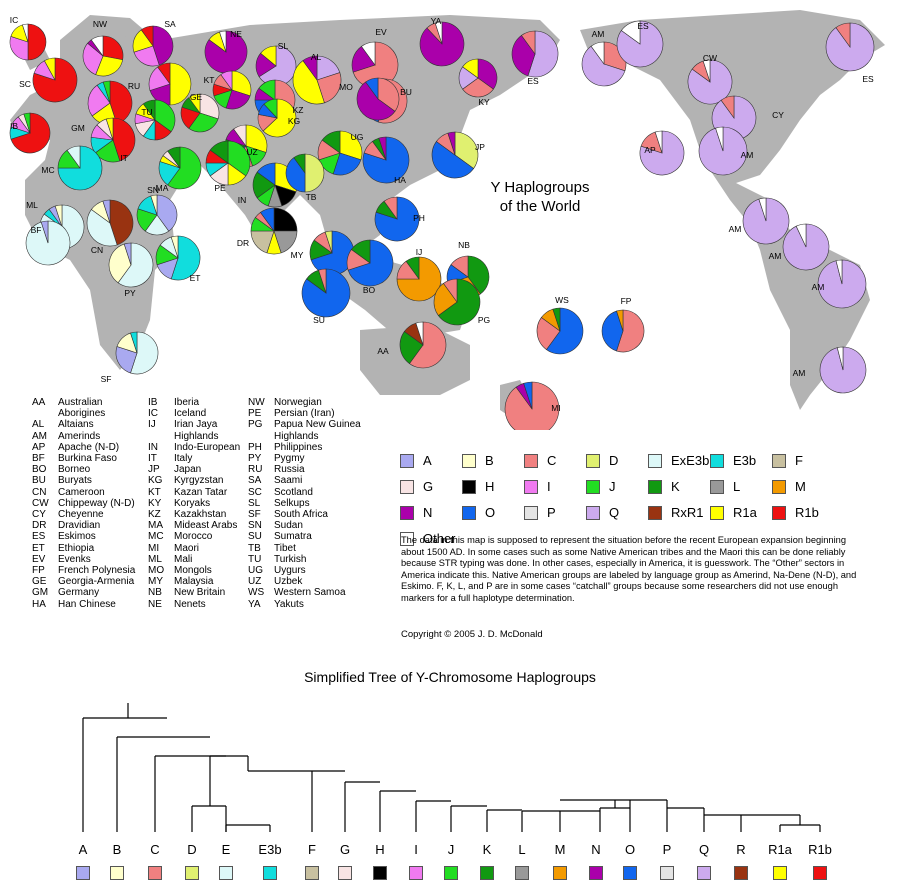 The height and width of the screenshot is (894, 900). Describe the element at coordinates (80, 402) in the screenshot. I see `abbreviation-name: Australian` at that location.